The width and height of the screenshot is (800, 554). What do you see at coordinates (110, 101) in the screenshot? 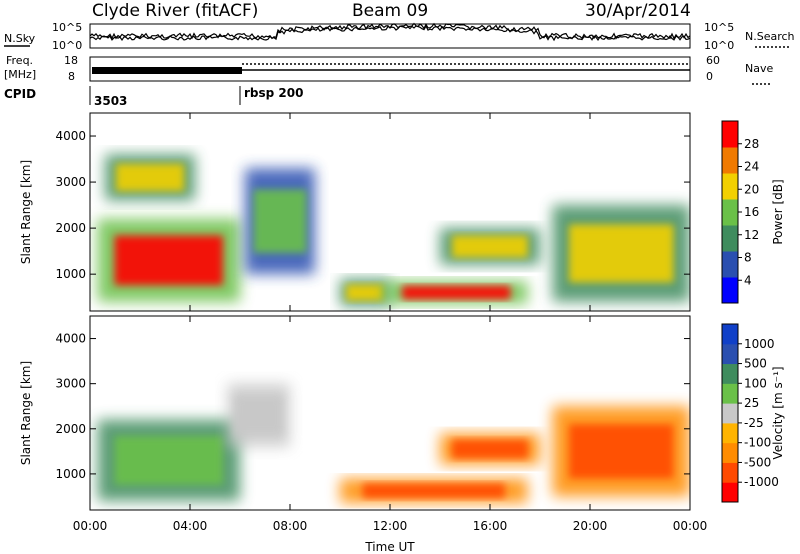
I see `cpid-segment-3503: 3503` at bounding box center [110, 101].